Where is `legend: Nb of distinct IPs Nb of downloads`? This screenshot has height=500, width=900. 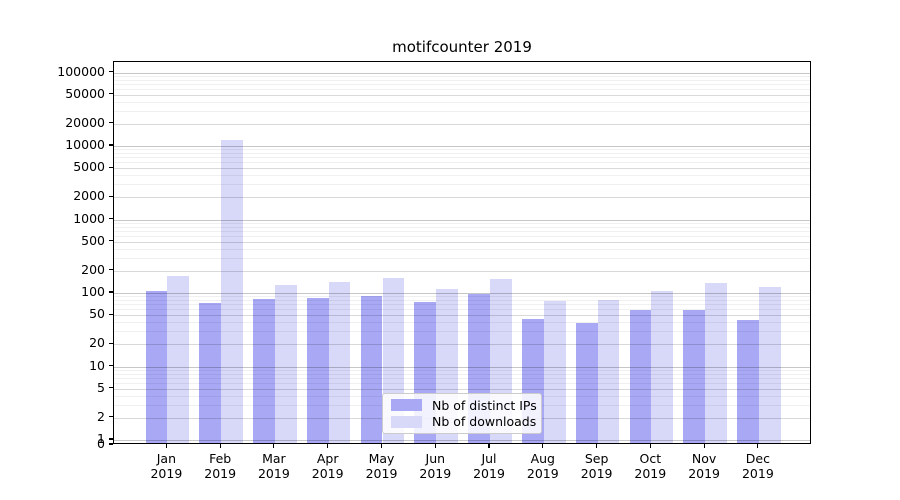 legend: Nb of distinct IPs Nb of downloads is located at coordinates (462, 413).